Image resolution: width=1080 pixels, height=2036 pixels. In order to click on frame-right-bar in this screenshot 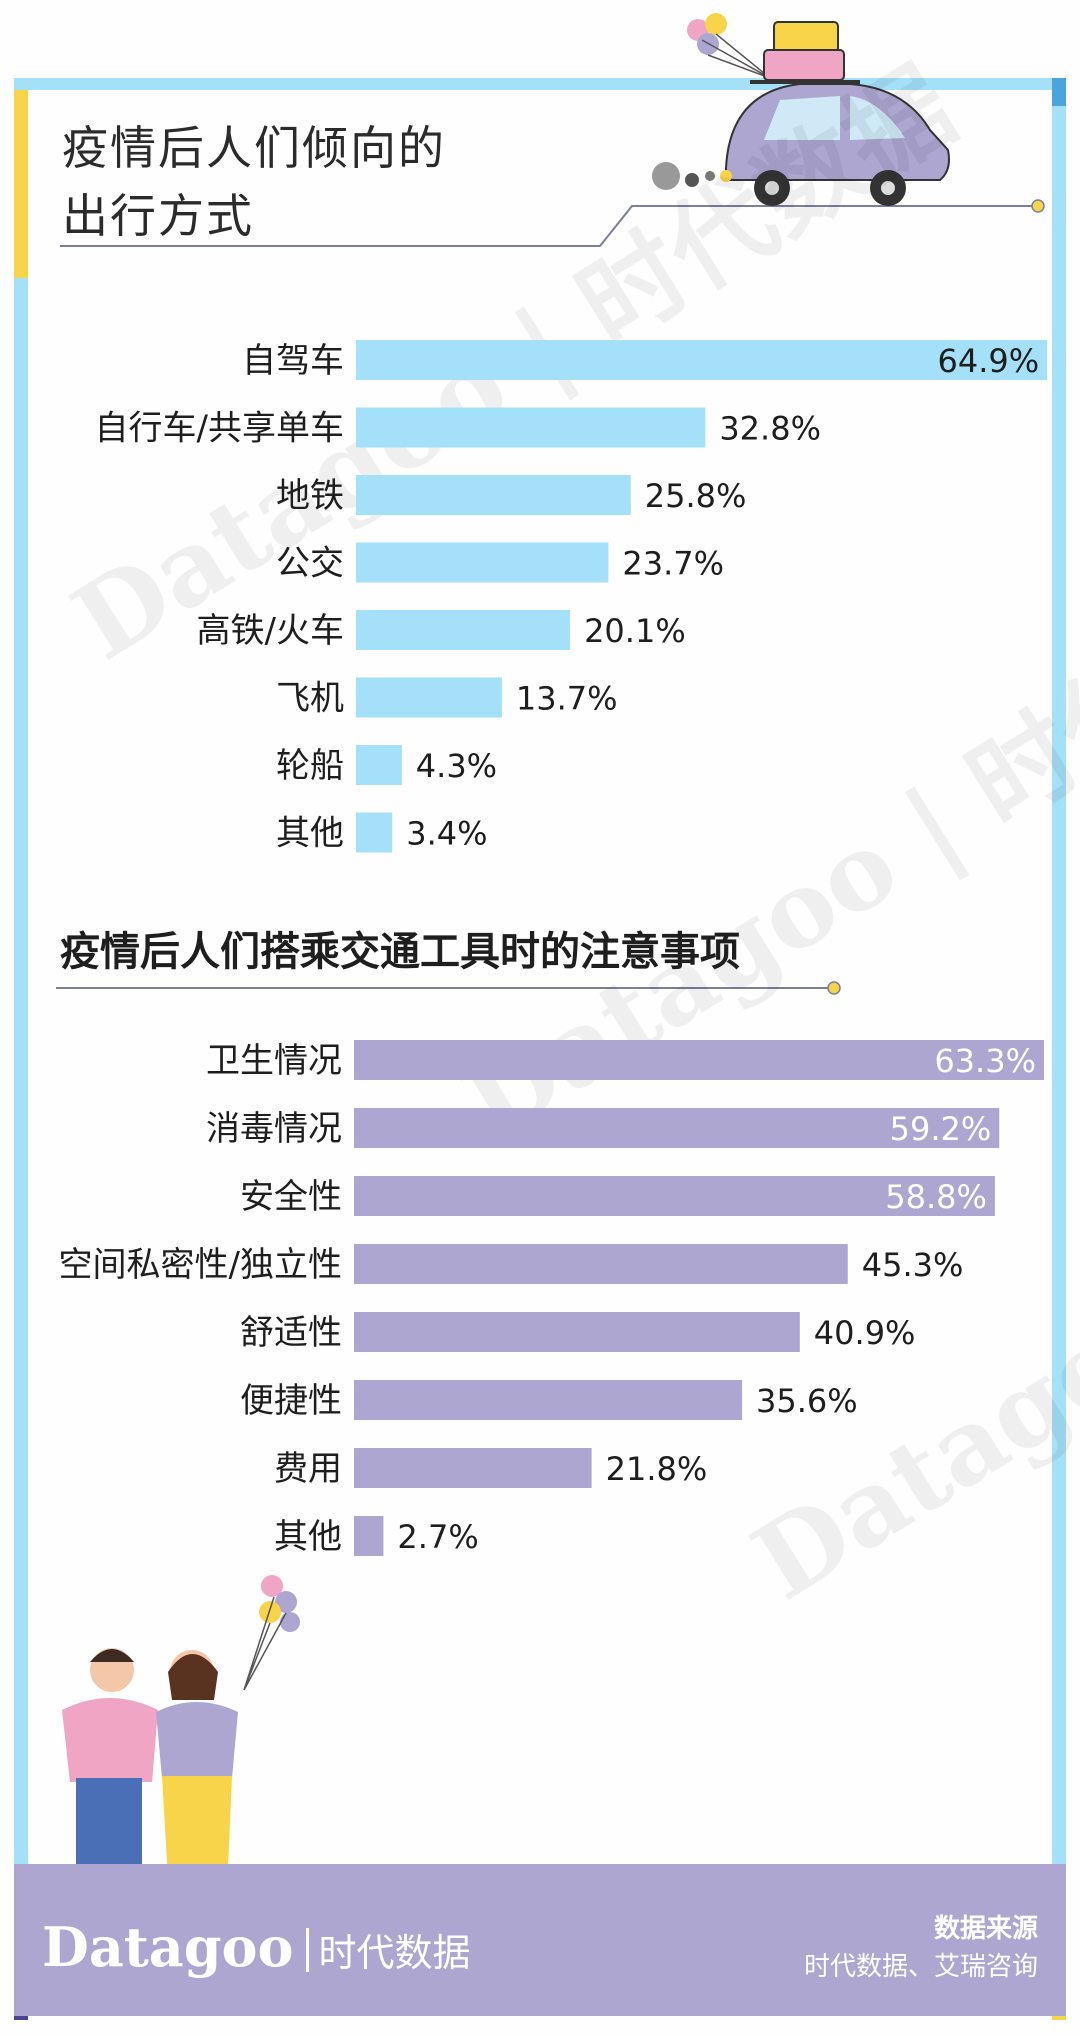, I will do `click(1059, 1047)`.